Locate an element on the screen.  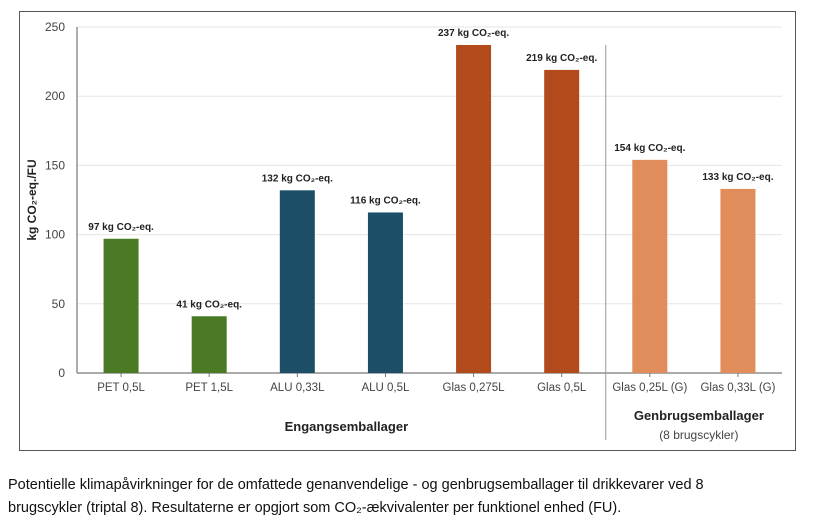
y-tick-label: 0 is located at coordinates (61, 373).